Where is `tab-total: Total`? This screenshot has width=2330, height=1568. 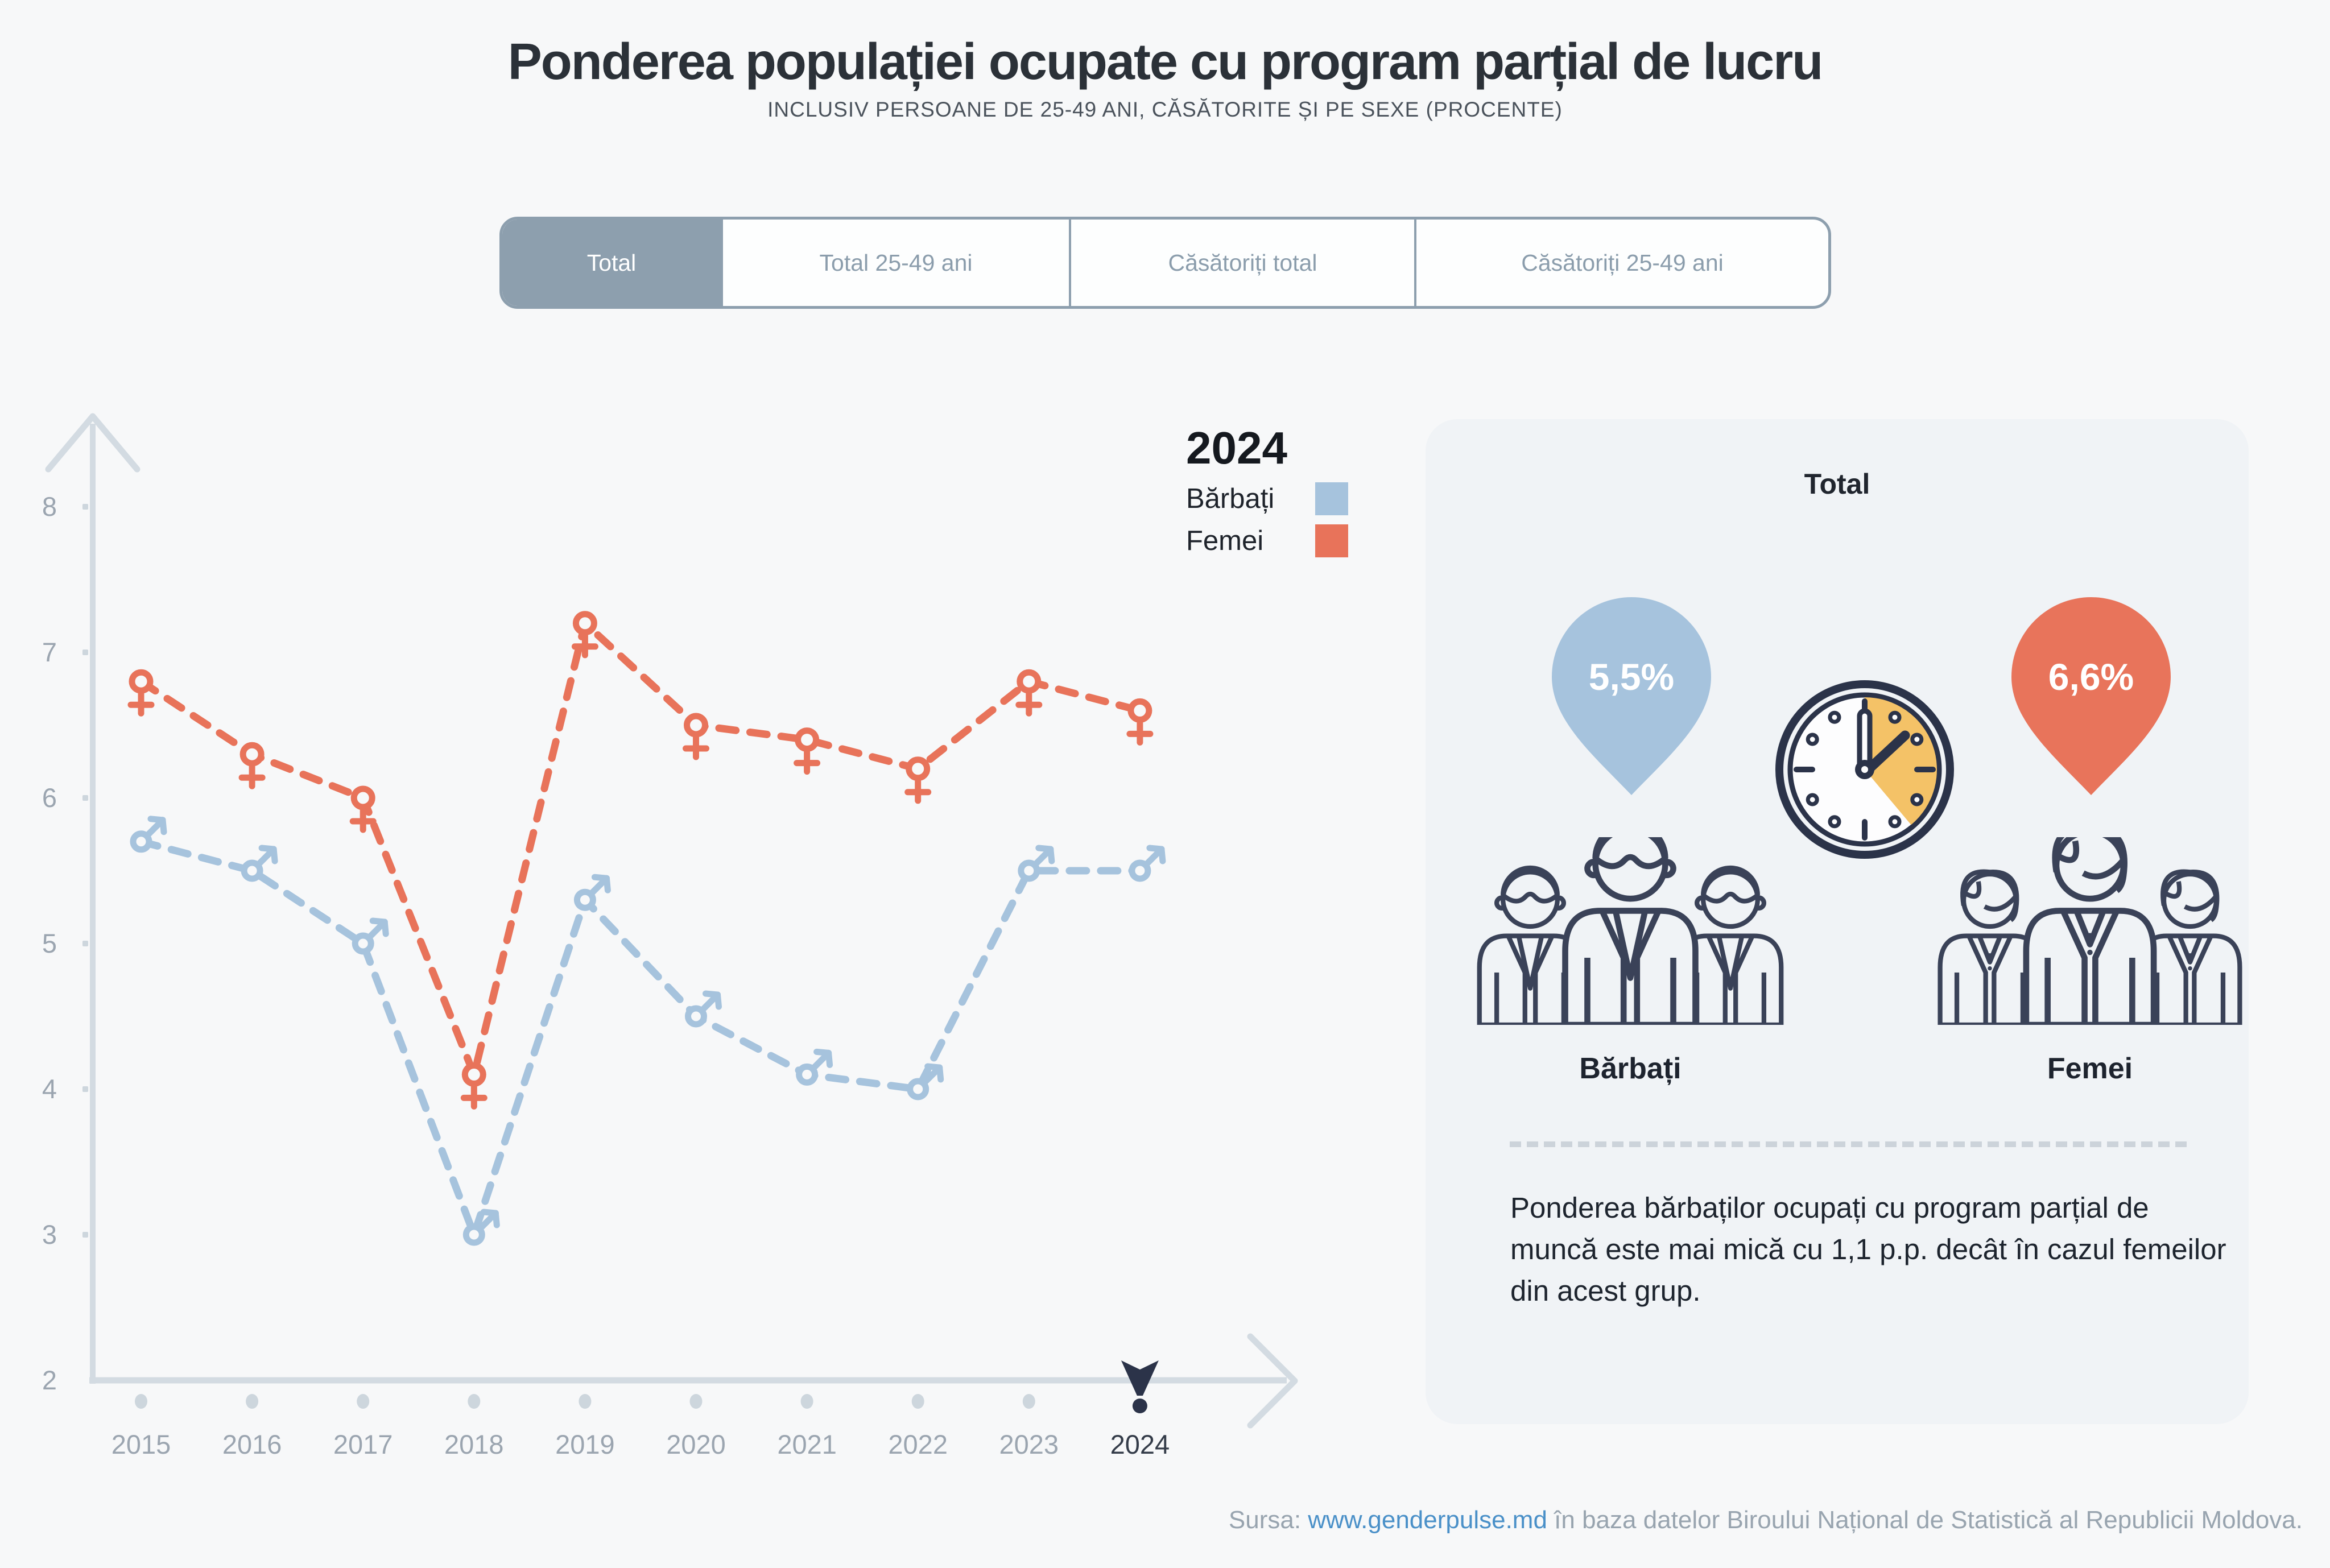
tab-total: Total is located at coordinates (611, 263).